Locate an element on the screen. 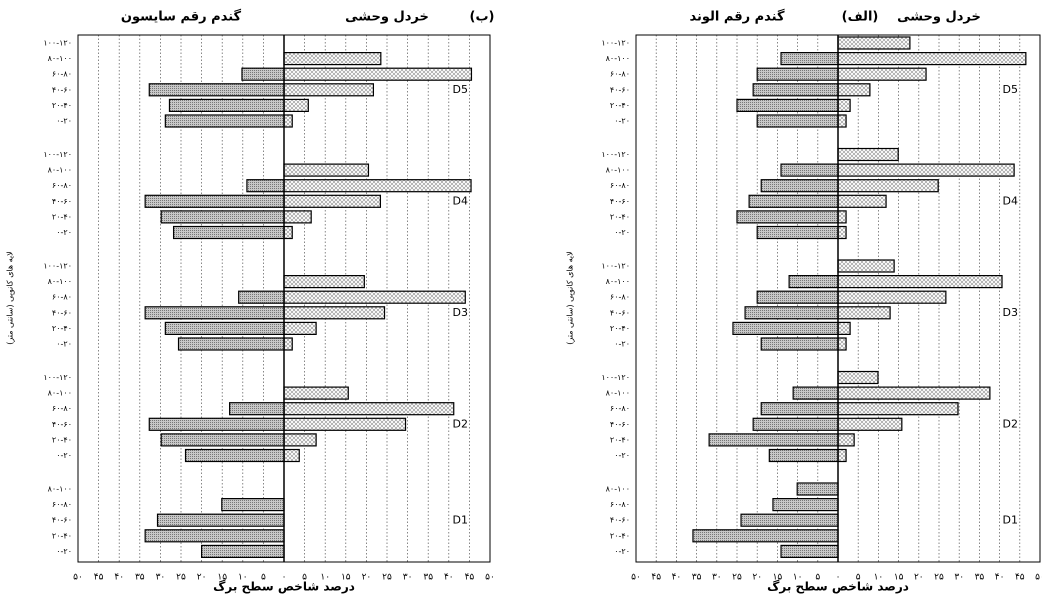 The height and width of the screenshot is (596, 1042). panel-title: (ب) is located at coordinates (482, 17).